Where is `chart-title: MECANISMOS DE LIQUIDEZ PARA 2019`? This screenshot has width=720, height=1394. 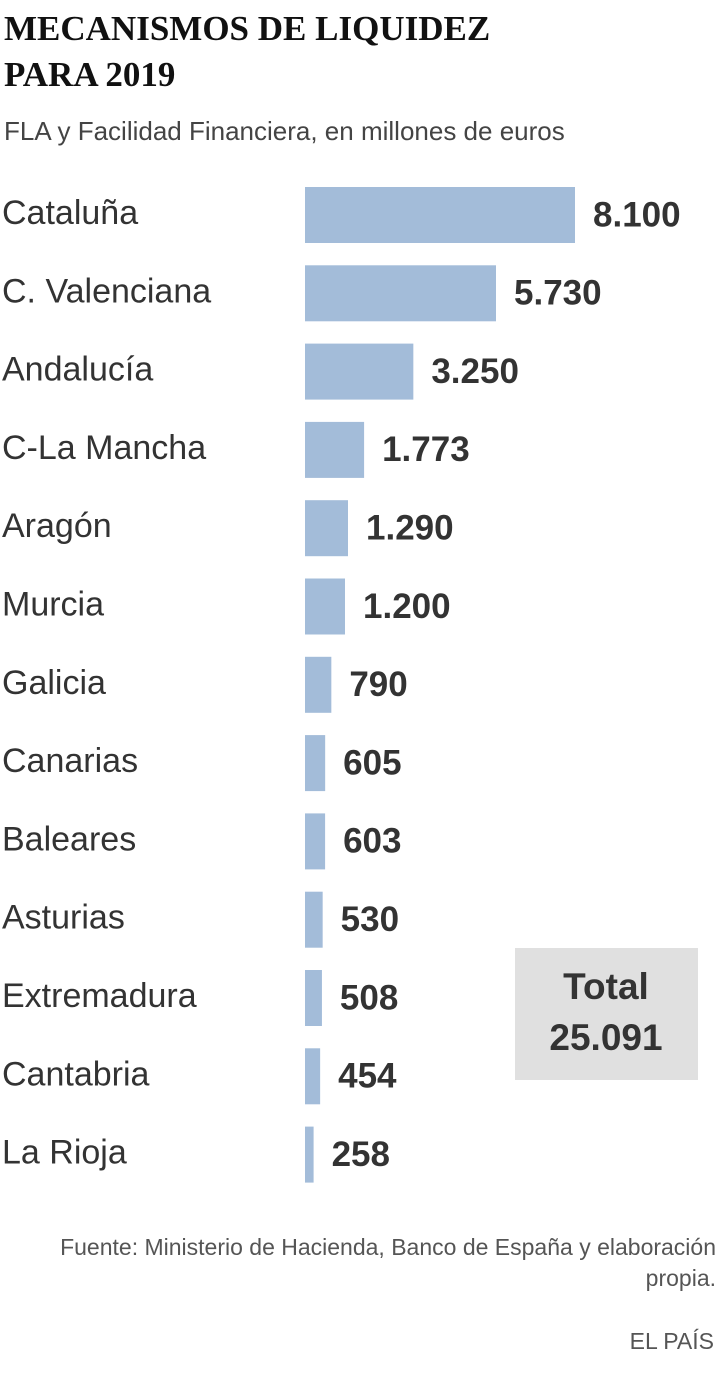 chart-title: MECANISMOS DE LIQUIDEZ PARA 2019 is located at coordinates (247, 51).